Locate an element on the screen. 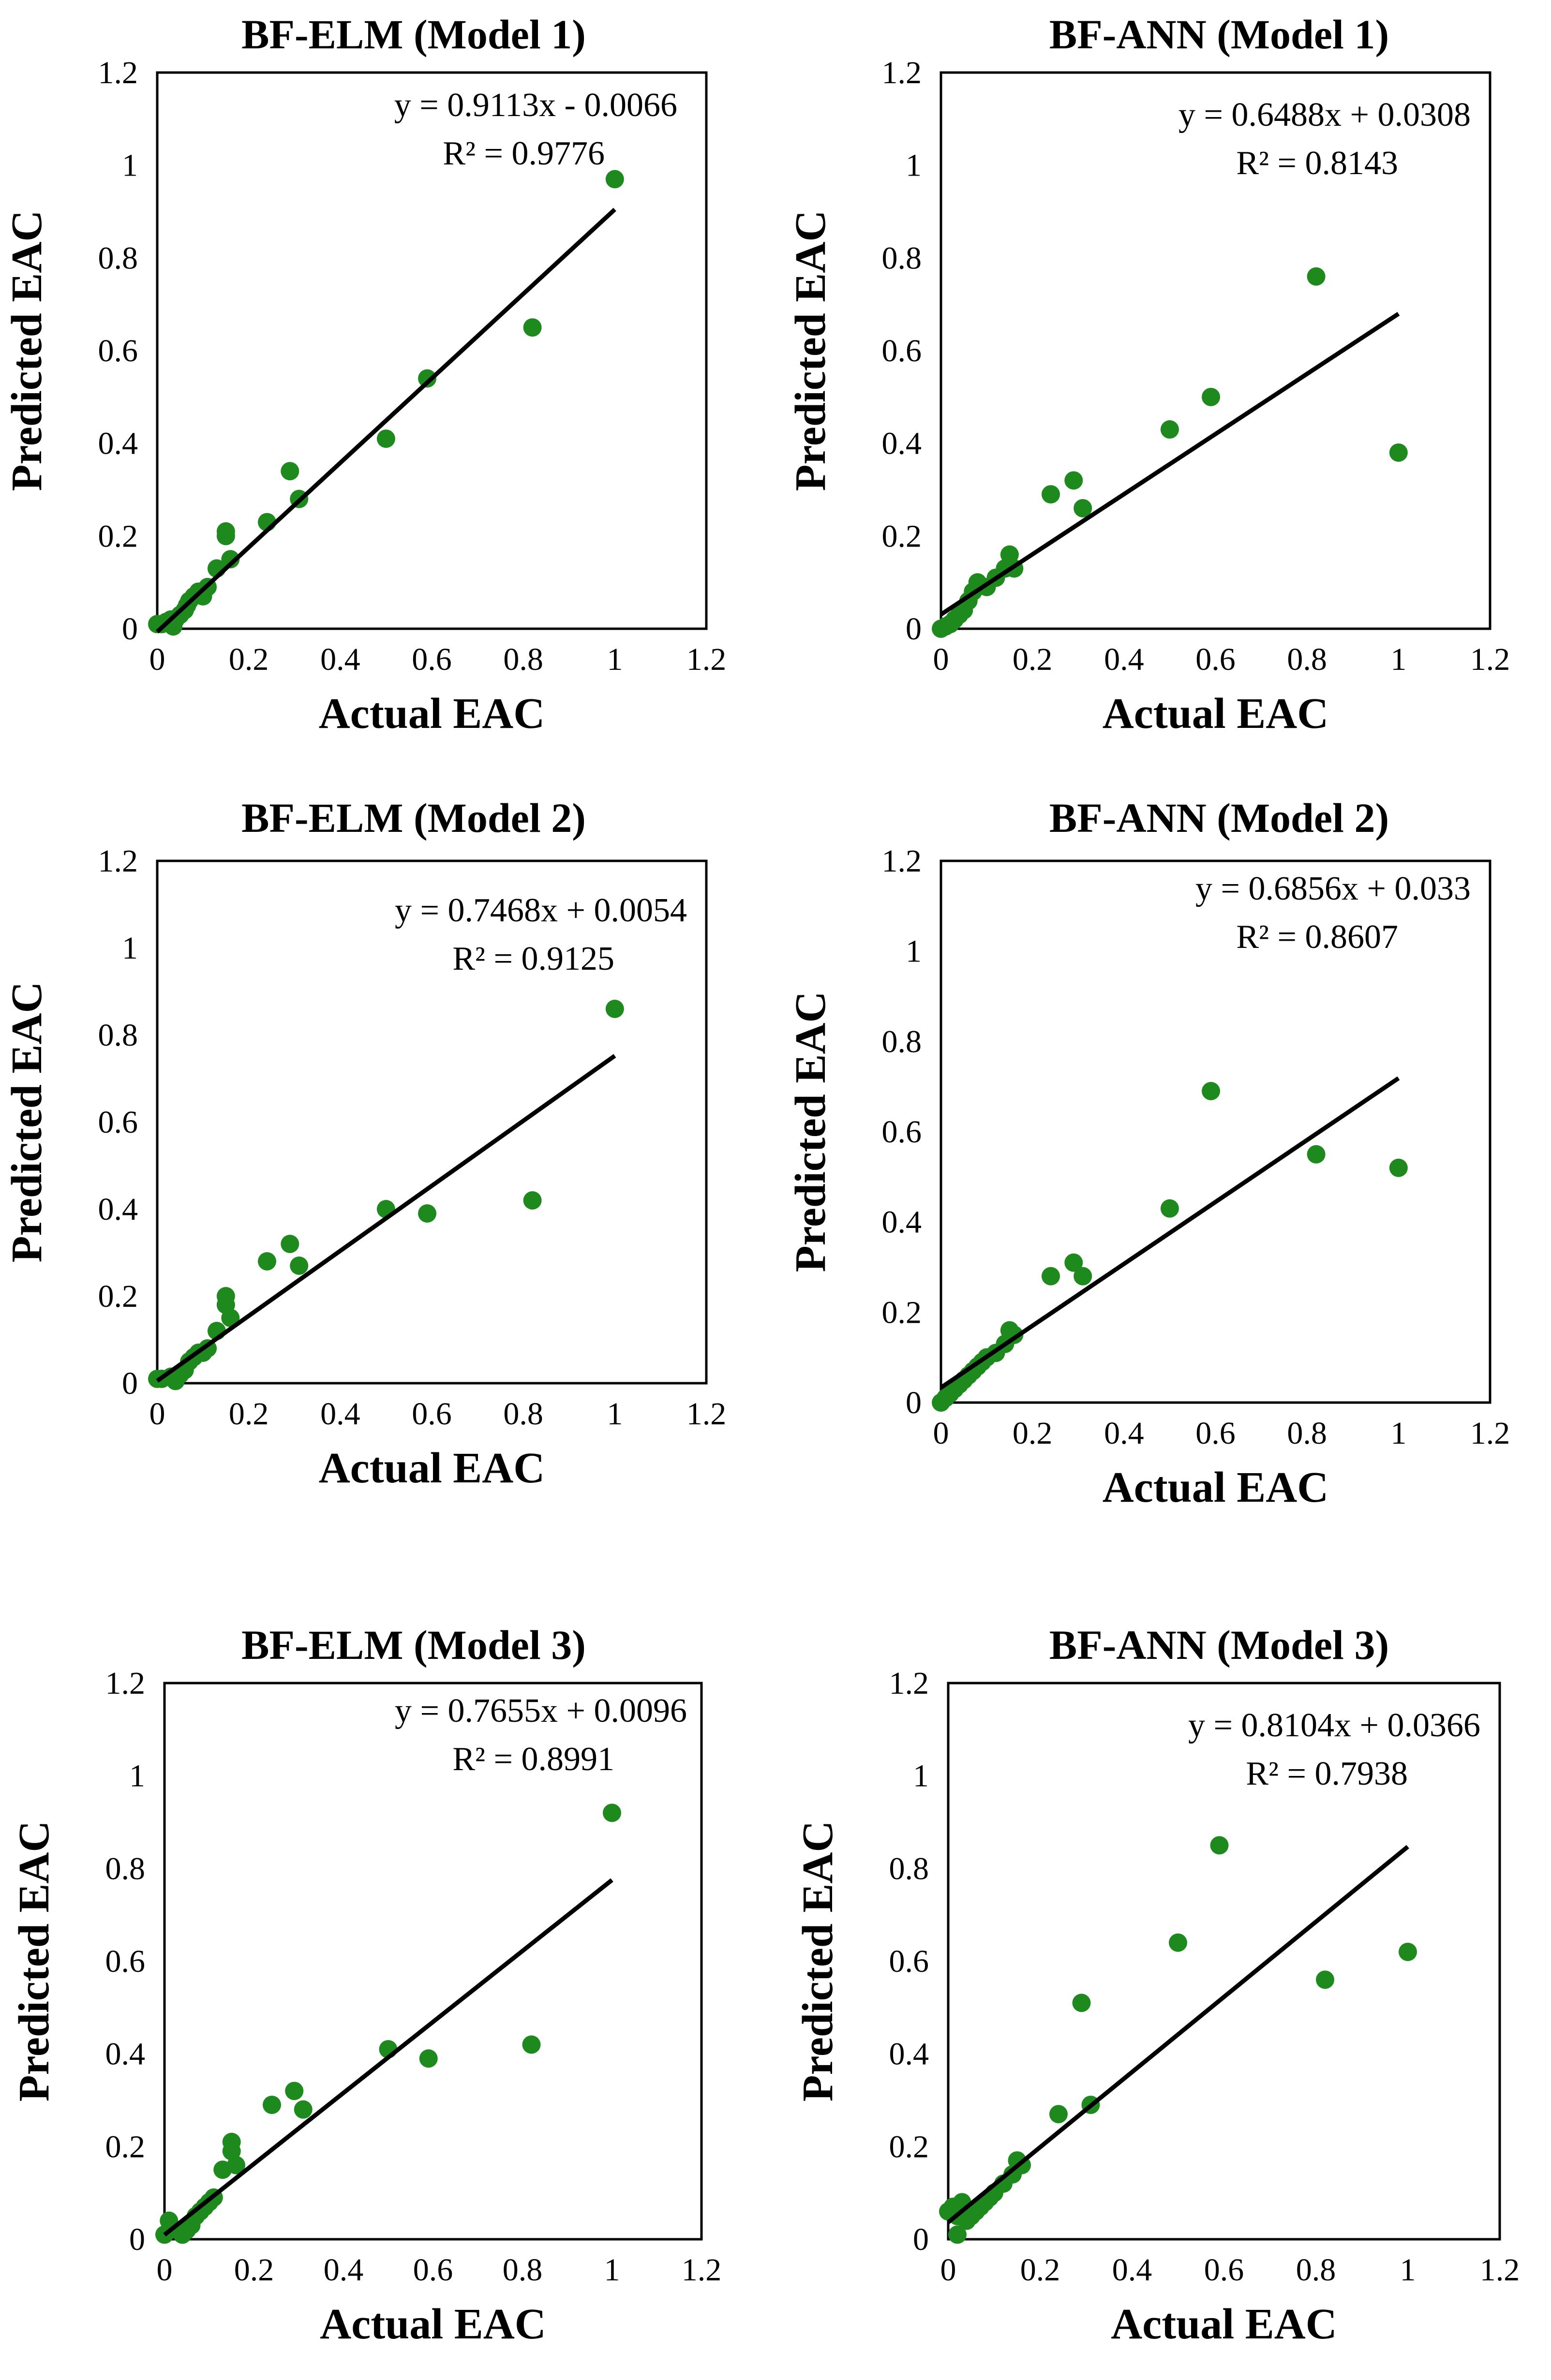  chart-2-trendline is located at coordinates (1170, 464).